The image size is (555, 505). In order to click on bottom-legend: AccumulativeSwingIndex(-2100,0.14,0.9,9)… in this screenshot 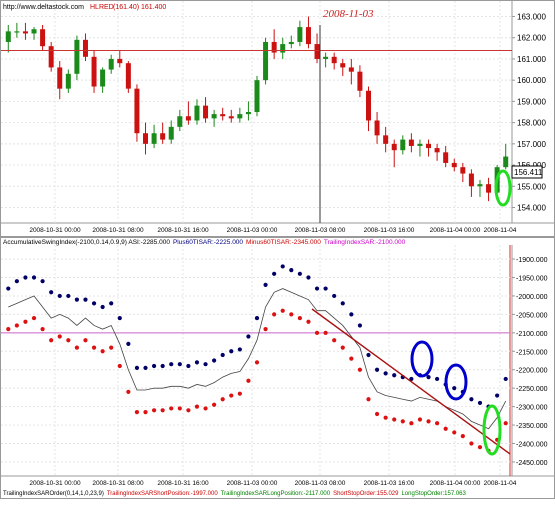, I will do `click(204, 242)`.